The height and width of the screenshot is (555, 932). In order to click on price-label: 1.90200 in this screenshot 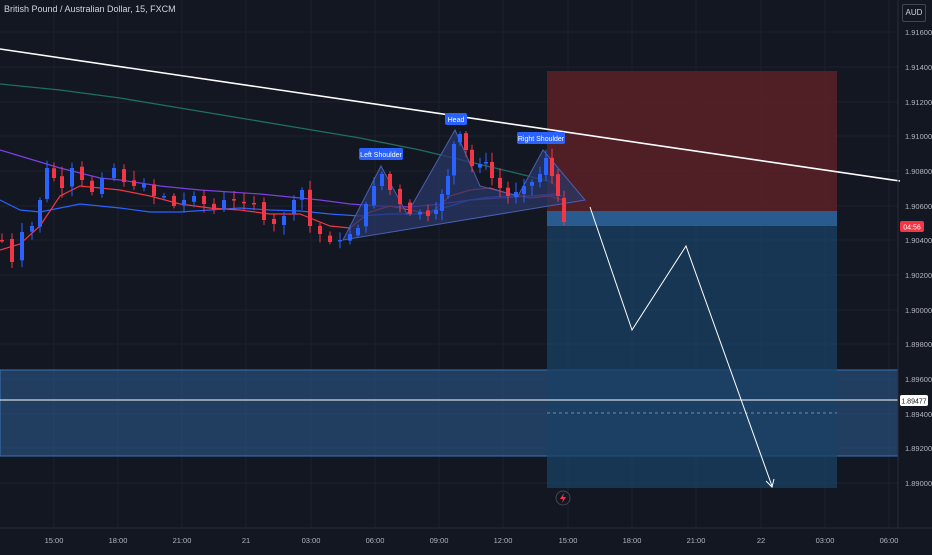, I will do `click(918, 275)`.